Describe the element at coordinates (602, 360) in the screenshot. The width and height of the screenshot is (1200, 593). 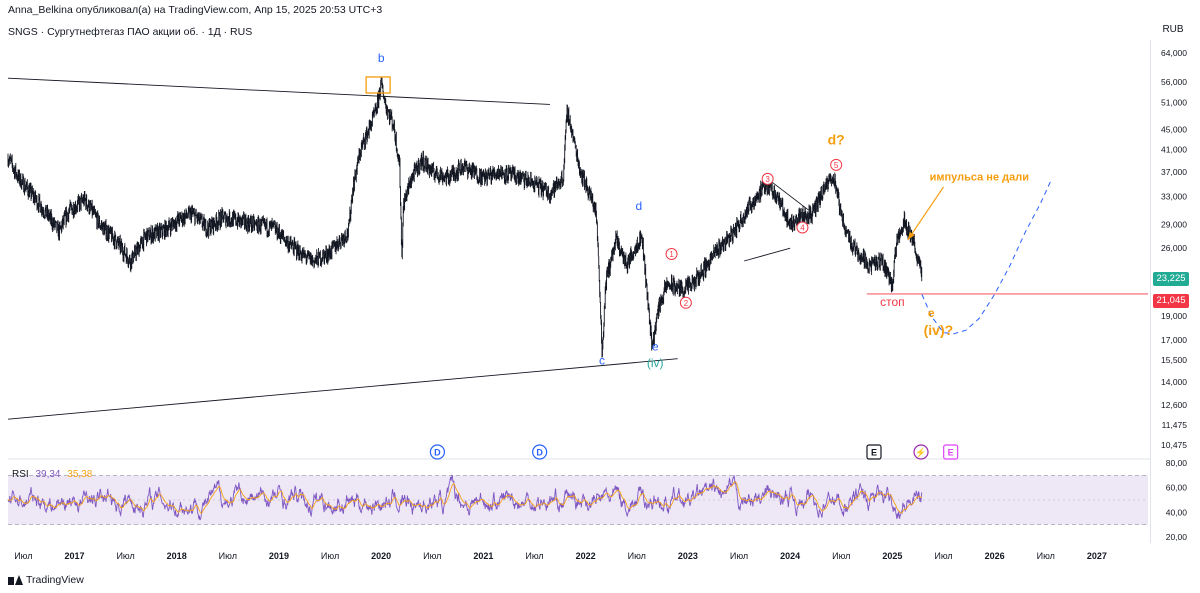
I see `wave-label: c` at that location.